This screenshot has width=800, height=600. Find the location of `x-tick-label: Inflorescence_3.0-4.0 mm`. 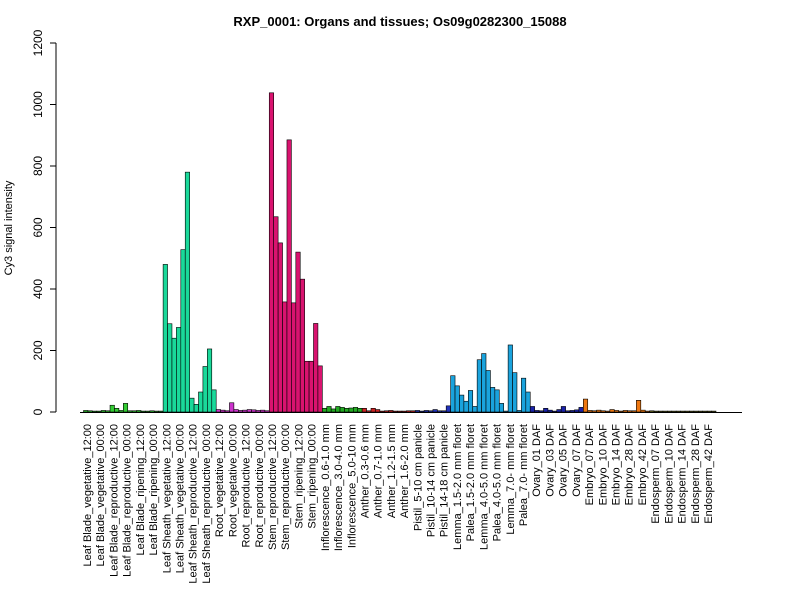

x-tick-label: Inflorescence_3.0-4.0 mm is located at coordinates (339, 487).